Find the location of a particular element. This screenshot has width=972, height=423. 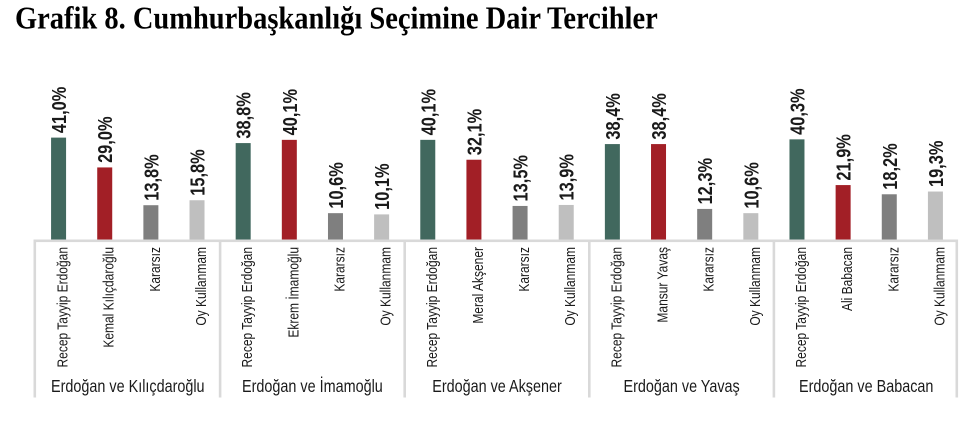

svg-text: 21,9% is located at coordinates (843, 157).